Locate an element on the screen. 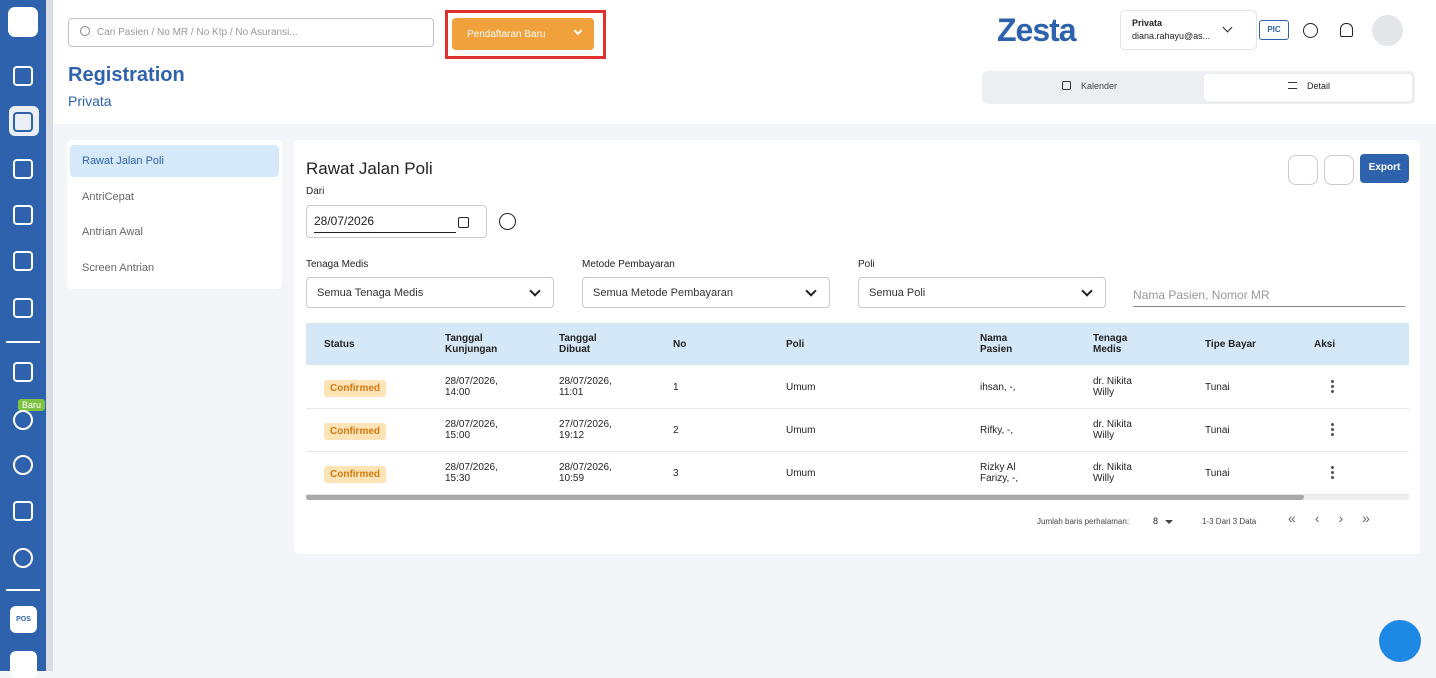 This screenshot has height=678, width=1436. table-cell: 1 is located at coordinates (676, 387).